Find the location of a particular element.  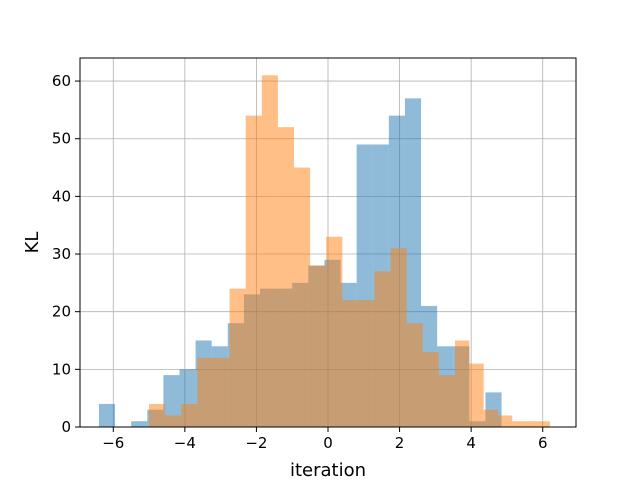

x-tick-label-0: −6 is located at coordinates (113, 443).